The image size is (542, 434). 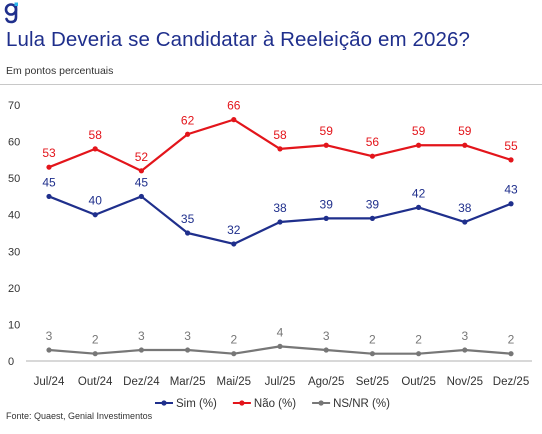 What do you see at coordinates (188, 120) in the screenshot?
I see `data-label: 62` at bounding box center [188, 120].